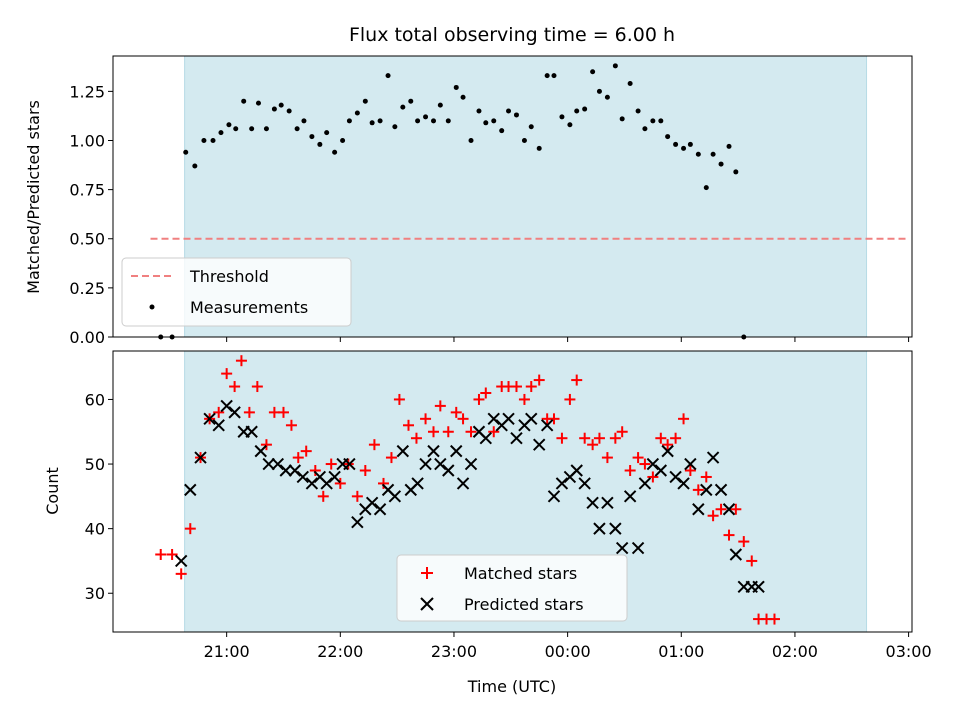 The width and height of the screenshot is (960, 720). I want to click on legend-threshold-label: Threshold, so click(229, 276).